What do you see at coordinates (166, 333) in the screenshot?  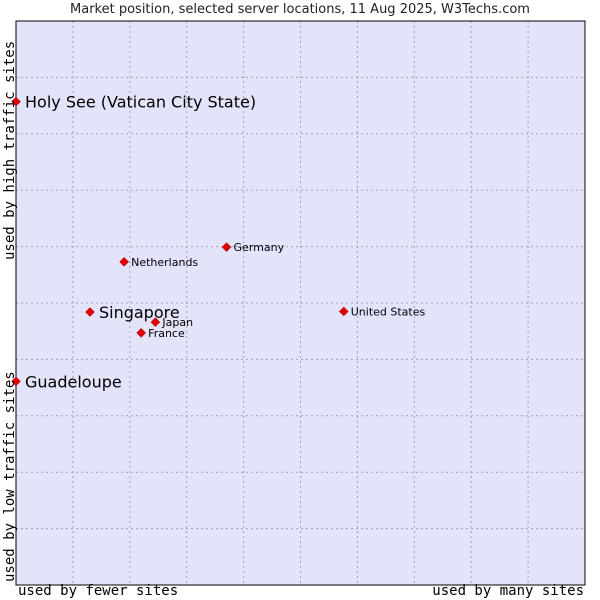 I see `data-point-label: France` at bounding box center [166, 333].